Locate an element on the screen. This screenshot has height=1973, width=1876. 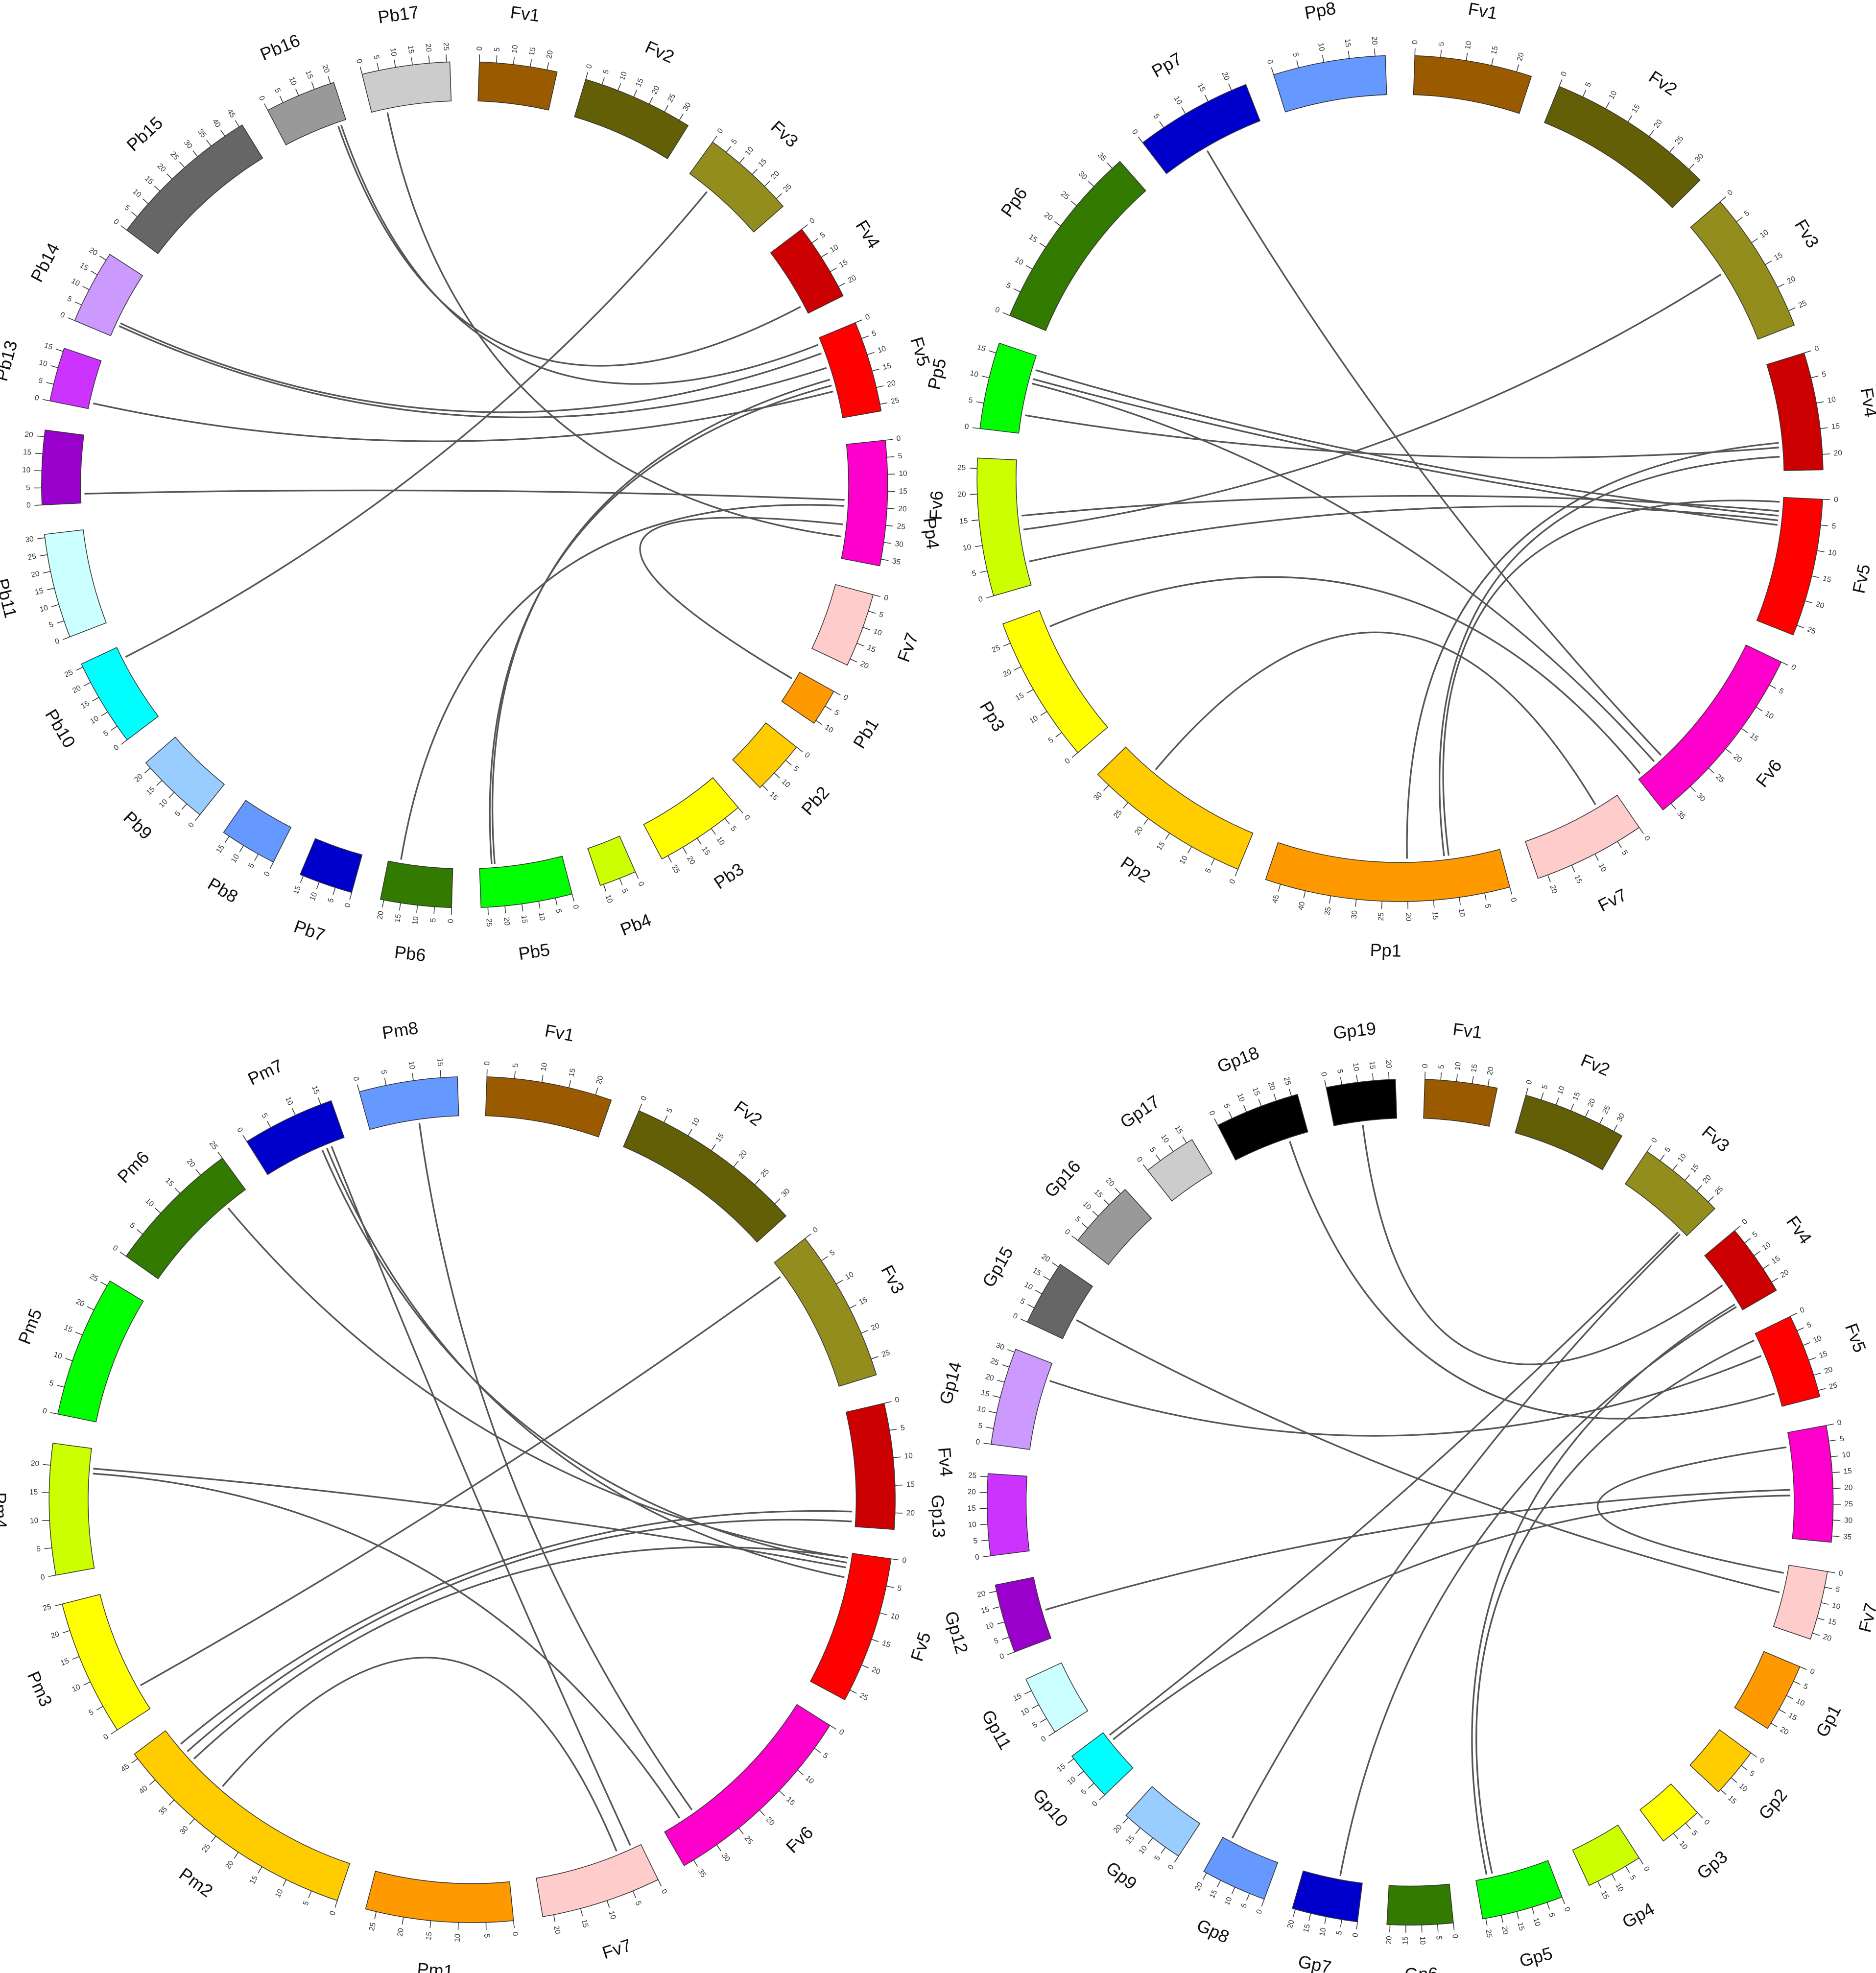
chromosome-label: Gp7 is located at coordinates (1314, 1962).